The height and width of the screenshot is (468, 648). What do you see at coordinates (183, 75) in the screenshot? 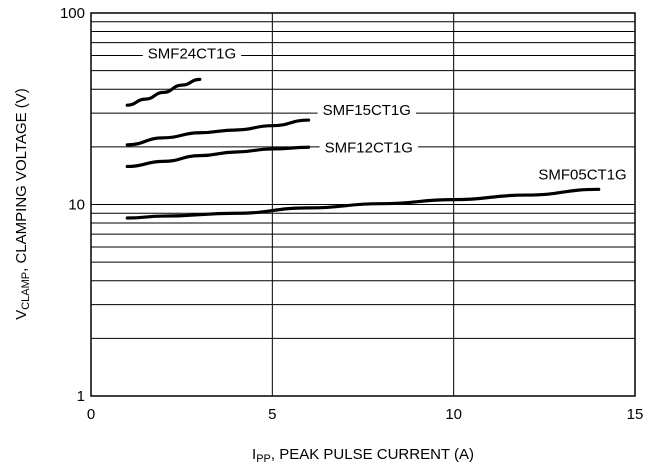
I see `series-smf24ct1g: SMF24CT1G` at bounding box center [183, 75].